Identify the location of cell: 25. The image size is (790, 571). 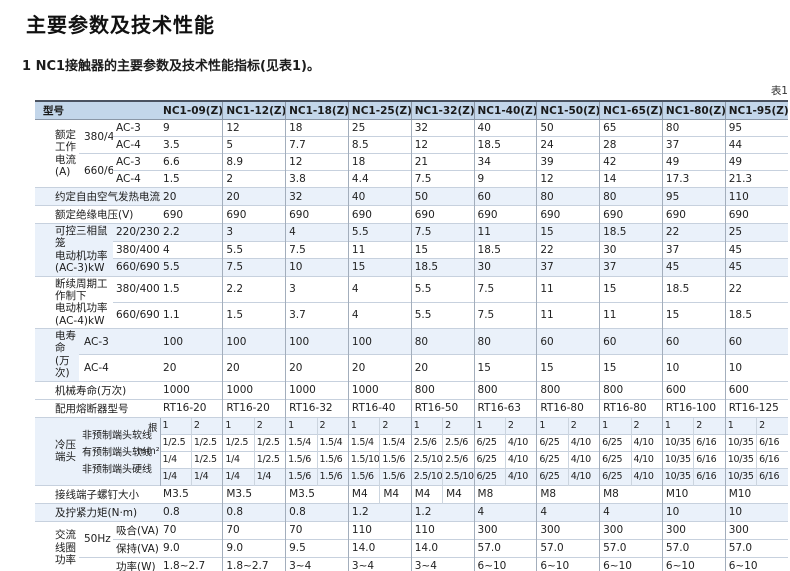
(379, 128).